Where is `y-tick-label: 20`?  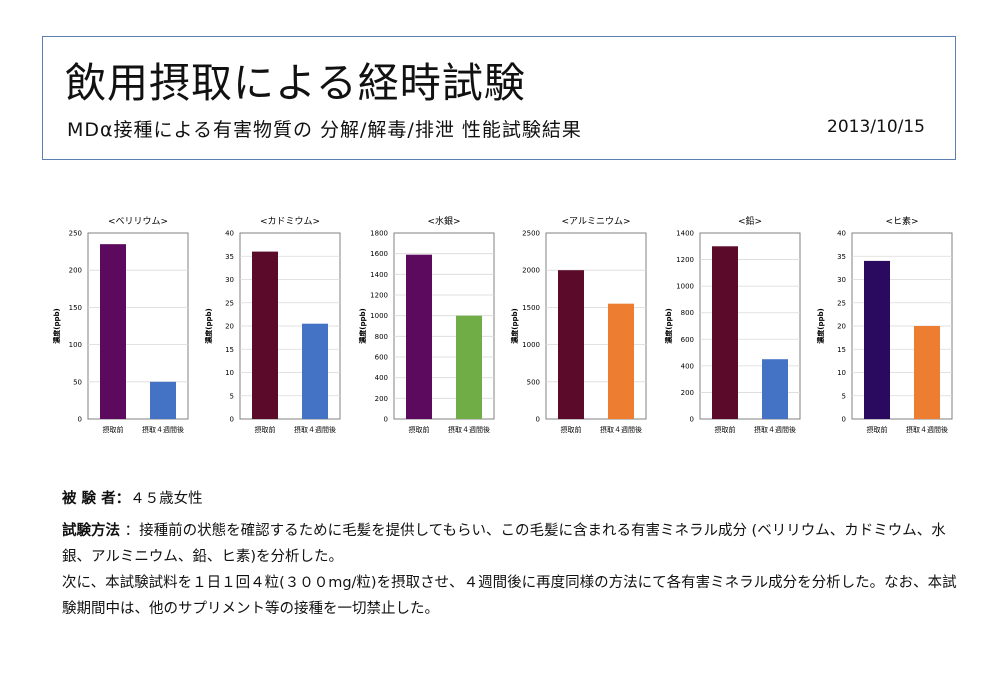 y-tick-label: 20 is located at coordinates (229, 327).